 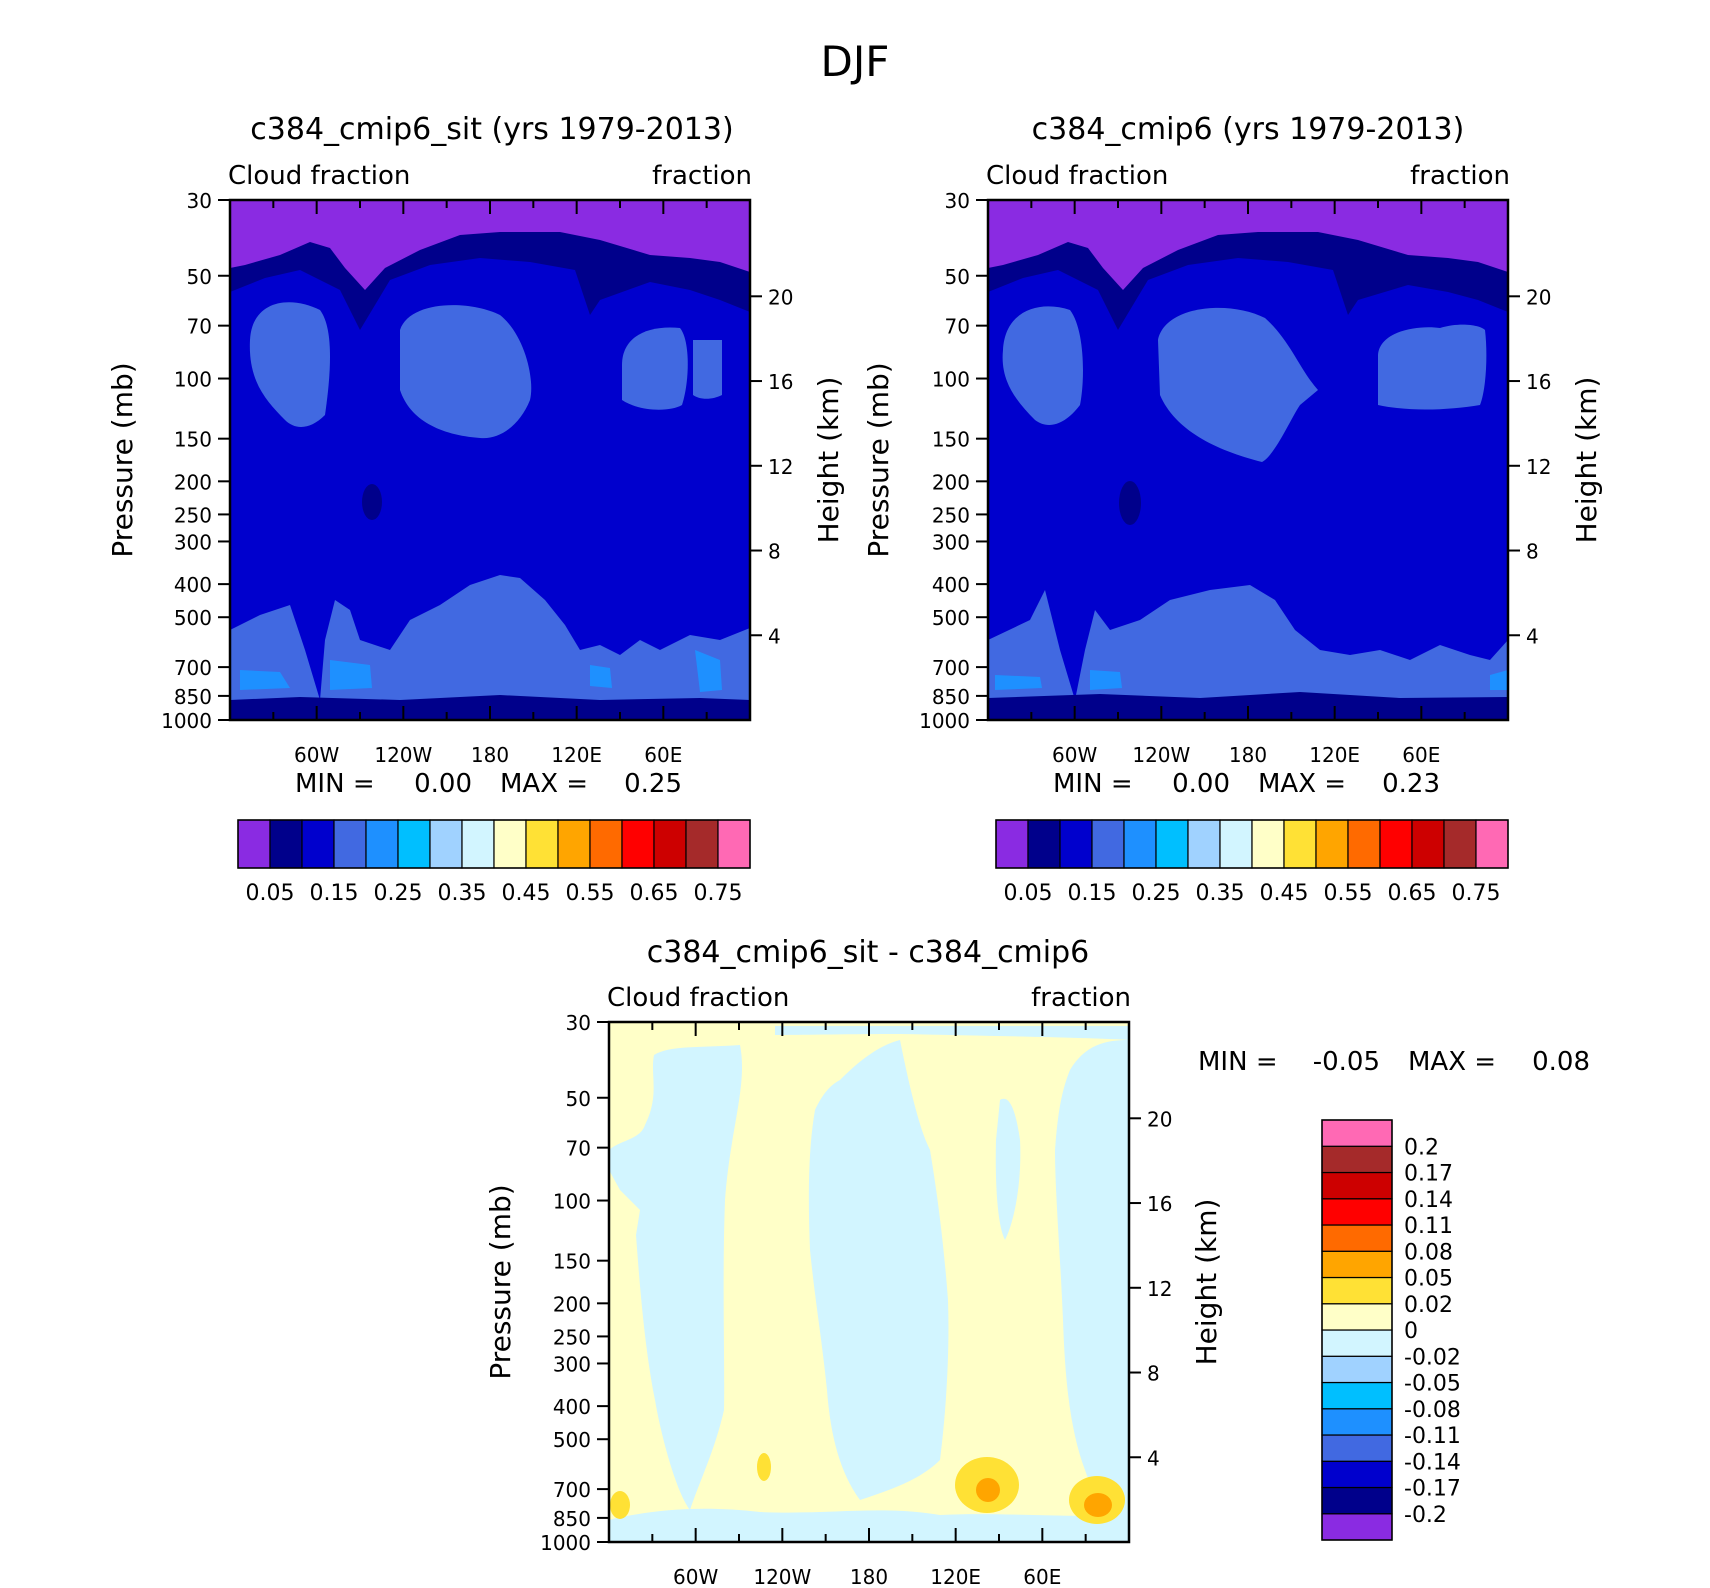 I want to click on pressure-tick-label: 300, so click(x=951, y=542).